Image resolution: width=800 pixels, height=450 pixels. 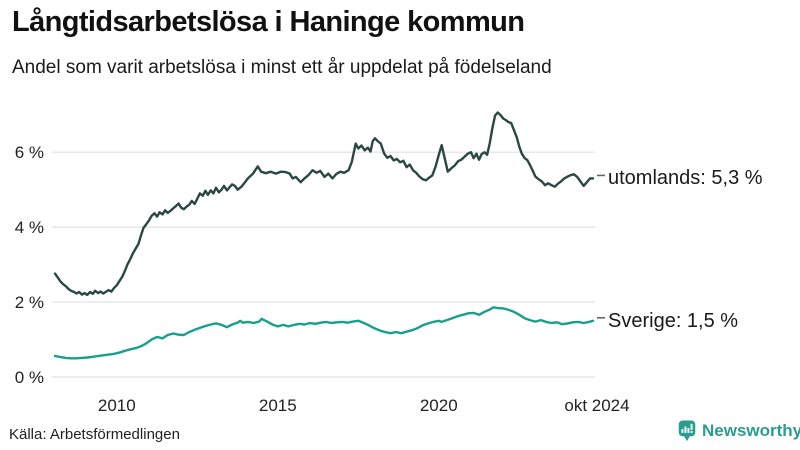 What do you see at coordinates (751, 430) in the screenshot?
I see `brand-name: Newsworthy` at bounding box center [751, 430].